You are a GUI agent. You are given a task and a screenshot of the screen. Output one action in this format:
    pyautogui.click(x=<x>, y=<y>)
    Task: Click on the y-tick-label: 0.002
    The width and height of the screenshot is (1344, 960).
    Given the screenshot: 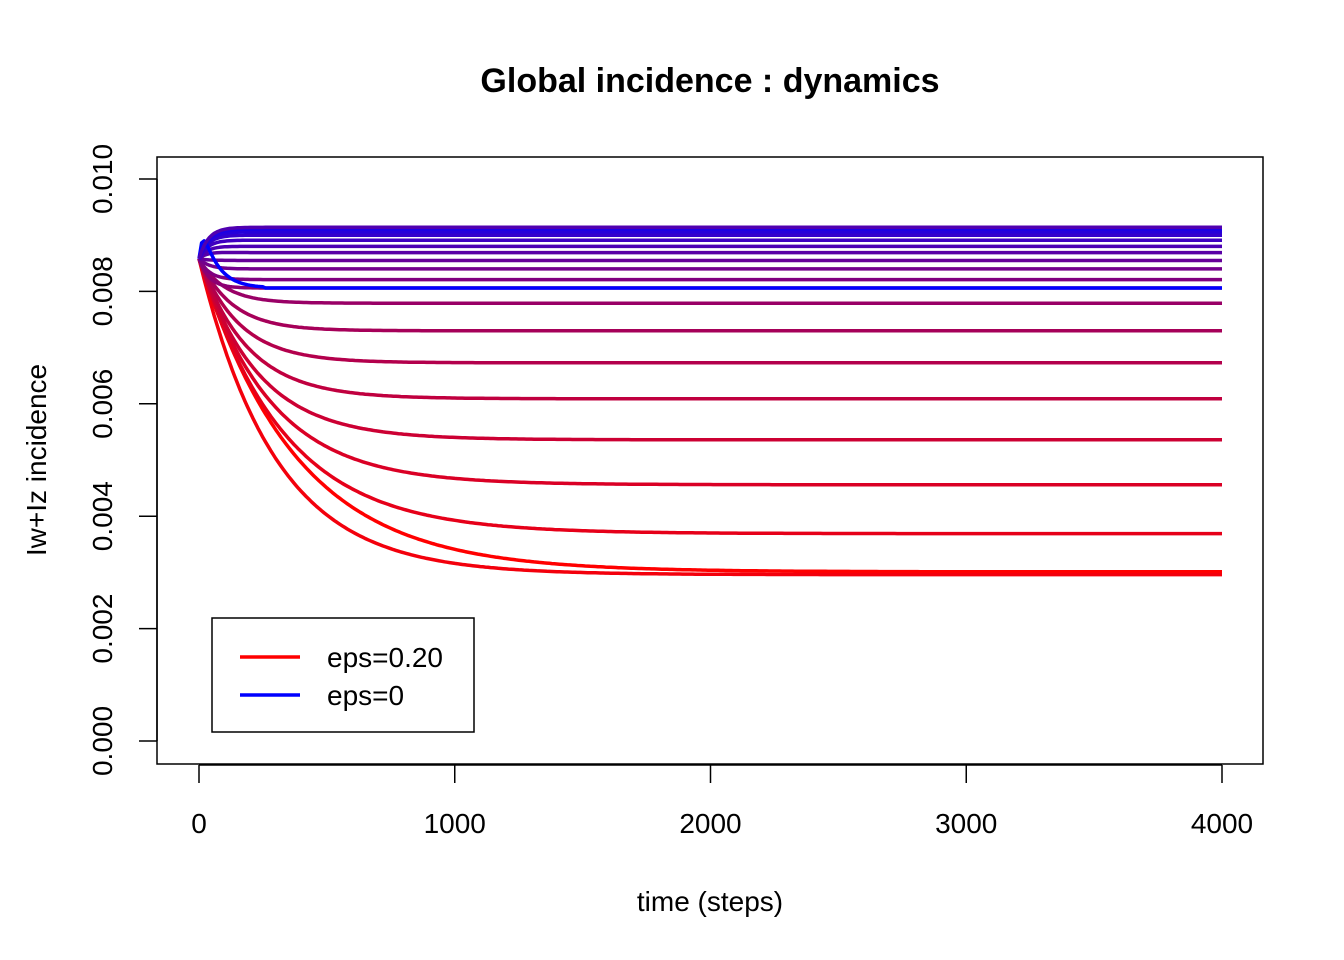 What is the action you would take?
    pyautogui.click(x=102, y=629)
    